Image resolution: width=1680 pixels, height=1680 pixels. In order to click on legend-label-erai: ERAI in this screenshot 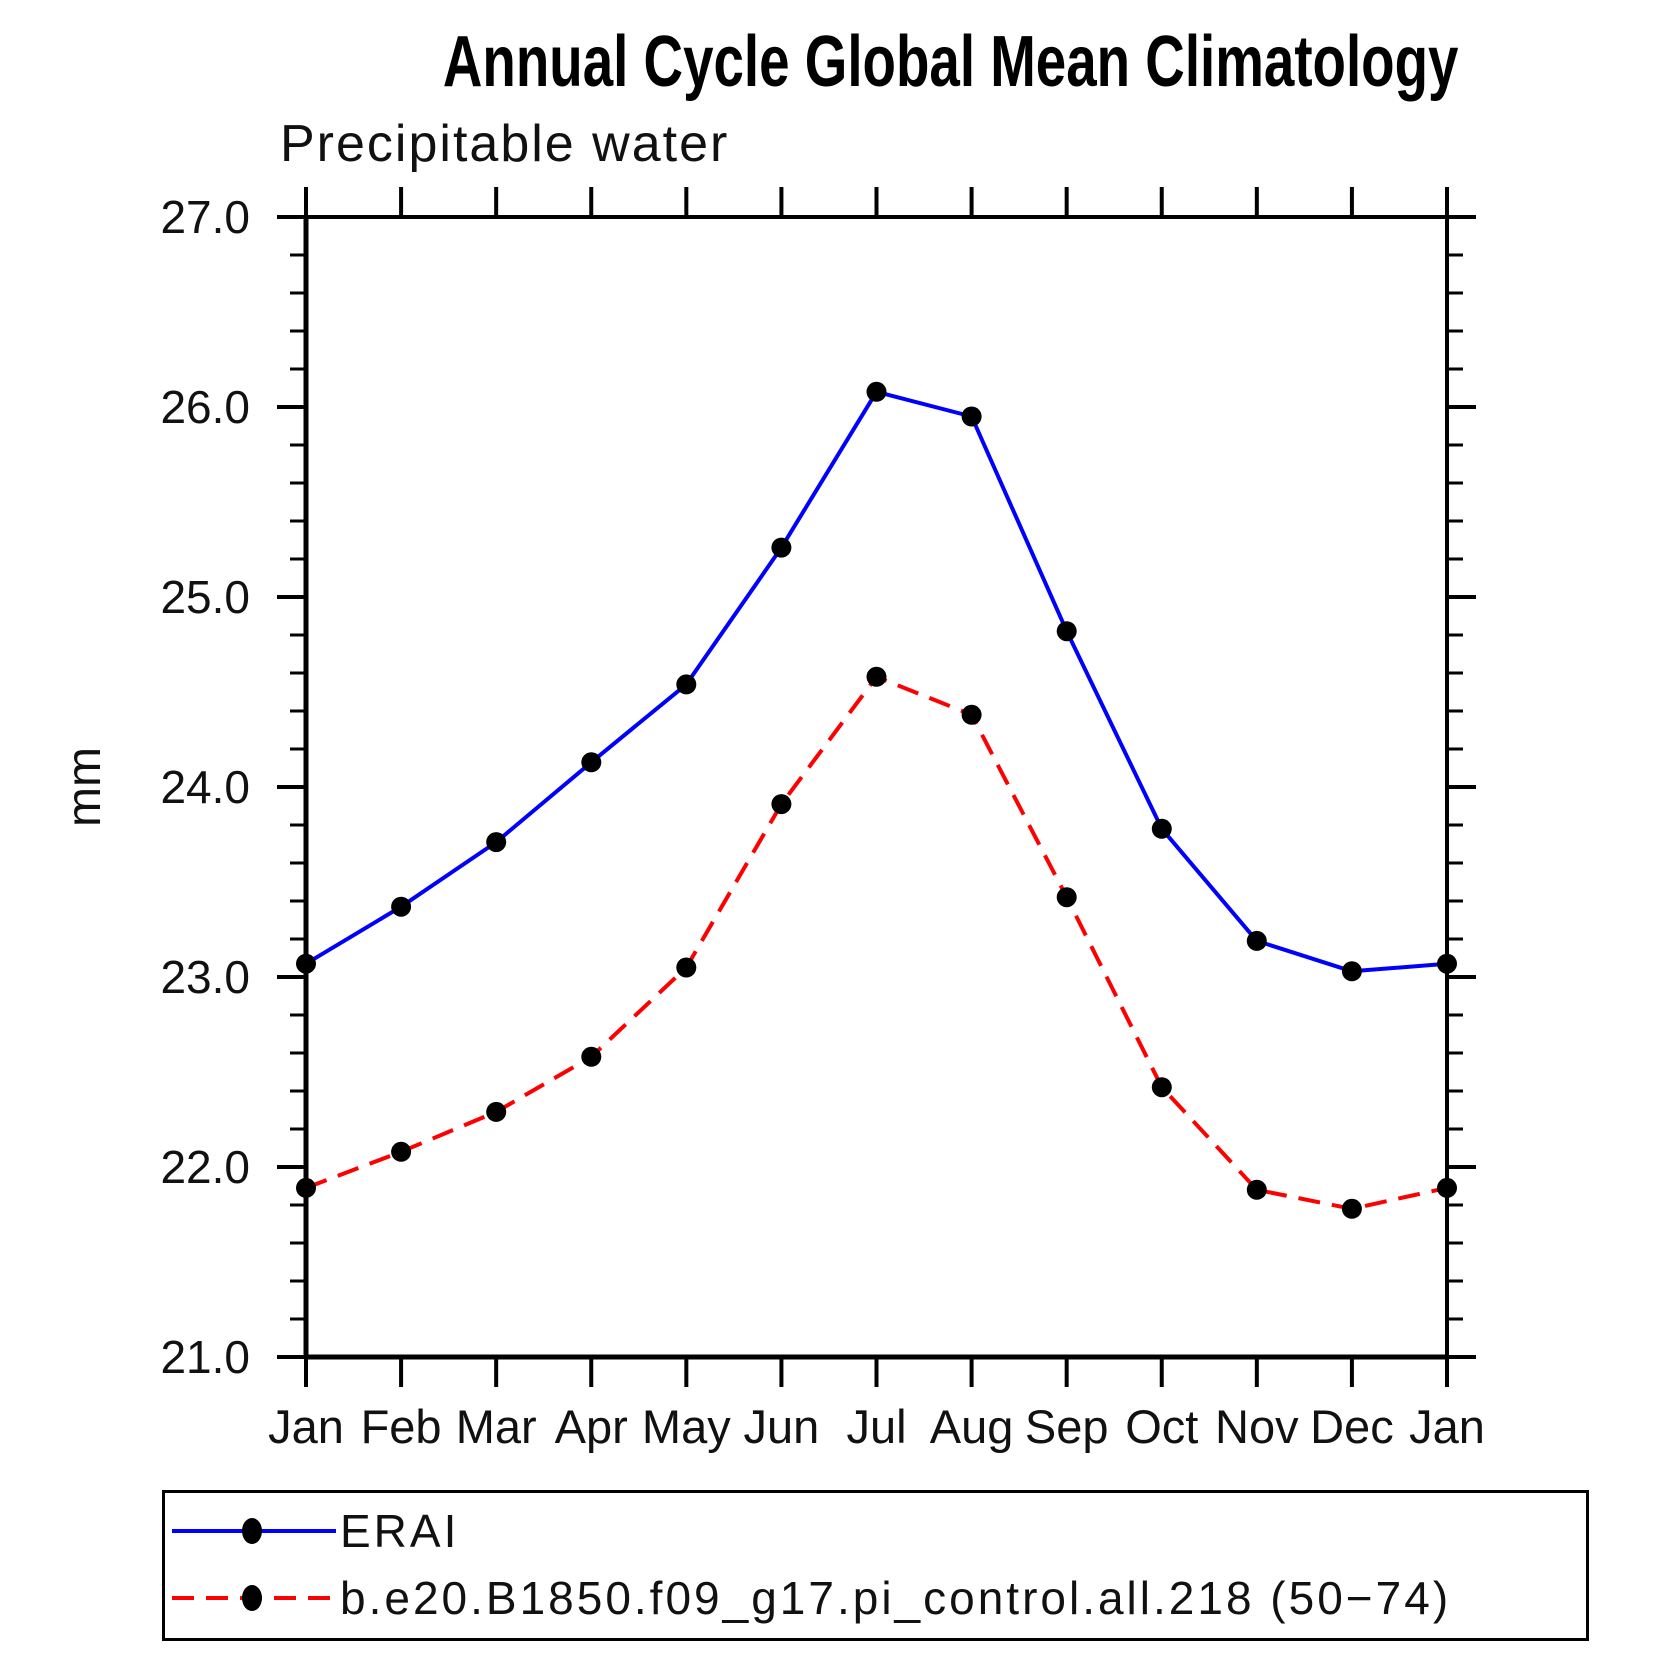, I will do `click(400, 1531)`.